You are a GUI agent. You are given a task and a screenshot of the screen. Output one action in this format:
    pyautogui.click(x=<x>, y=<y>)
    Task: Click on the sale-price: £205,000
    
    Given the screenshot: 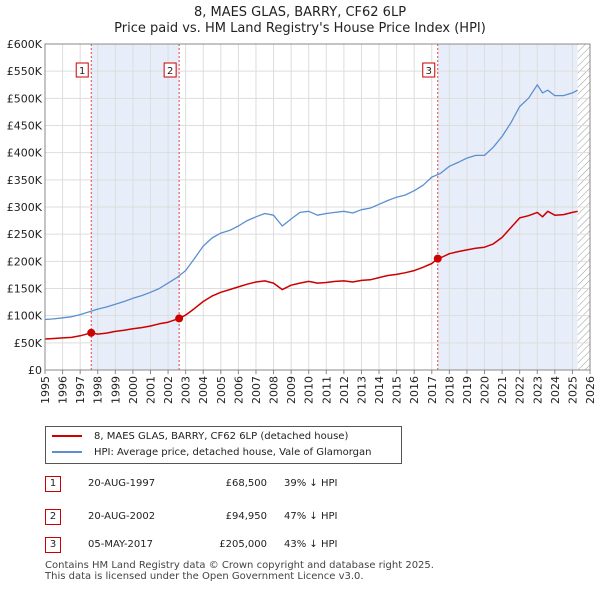 What is the action you would take?
    pyautogui.click(x=243, y=544)
    